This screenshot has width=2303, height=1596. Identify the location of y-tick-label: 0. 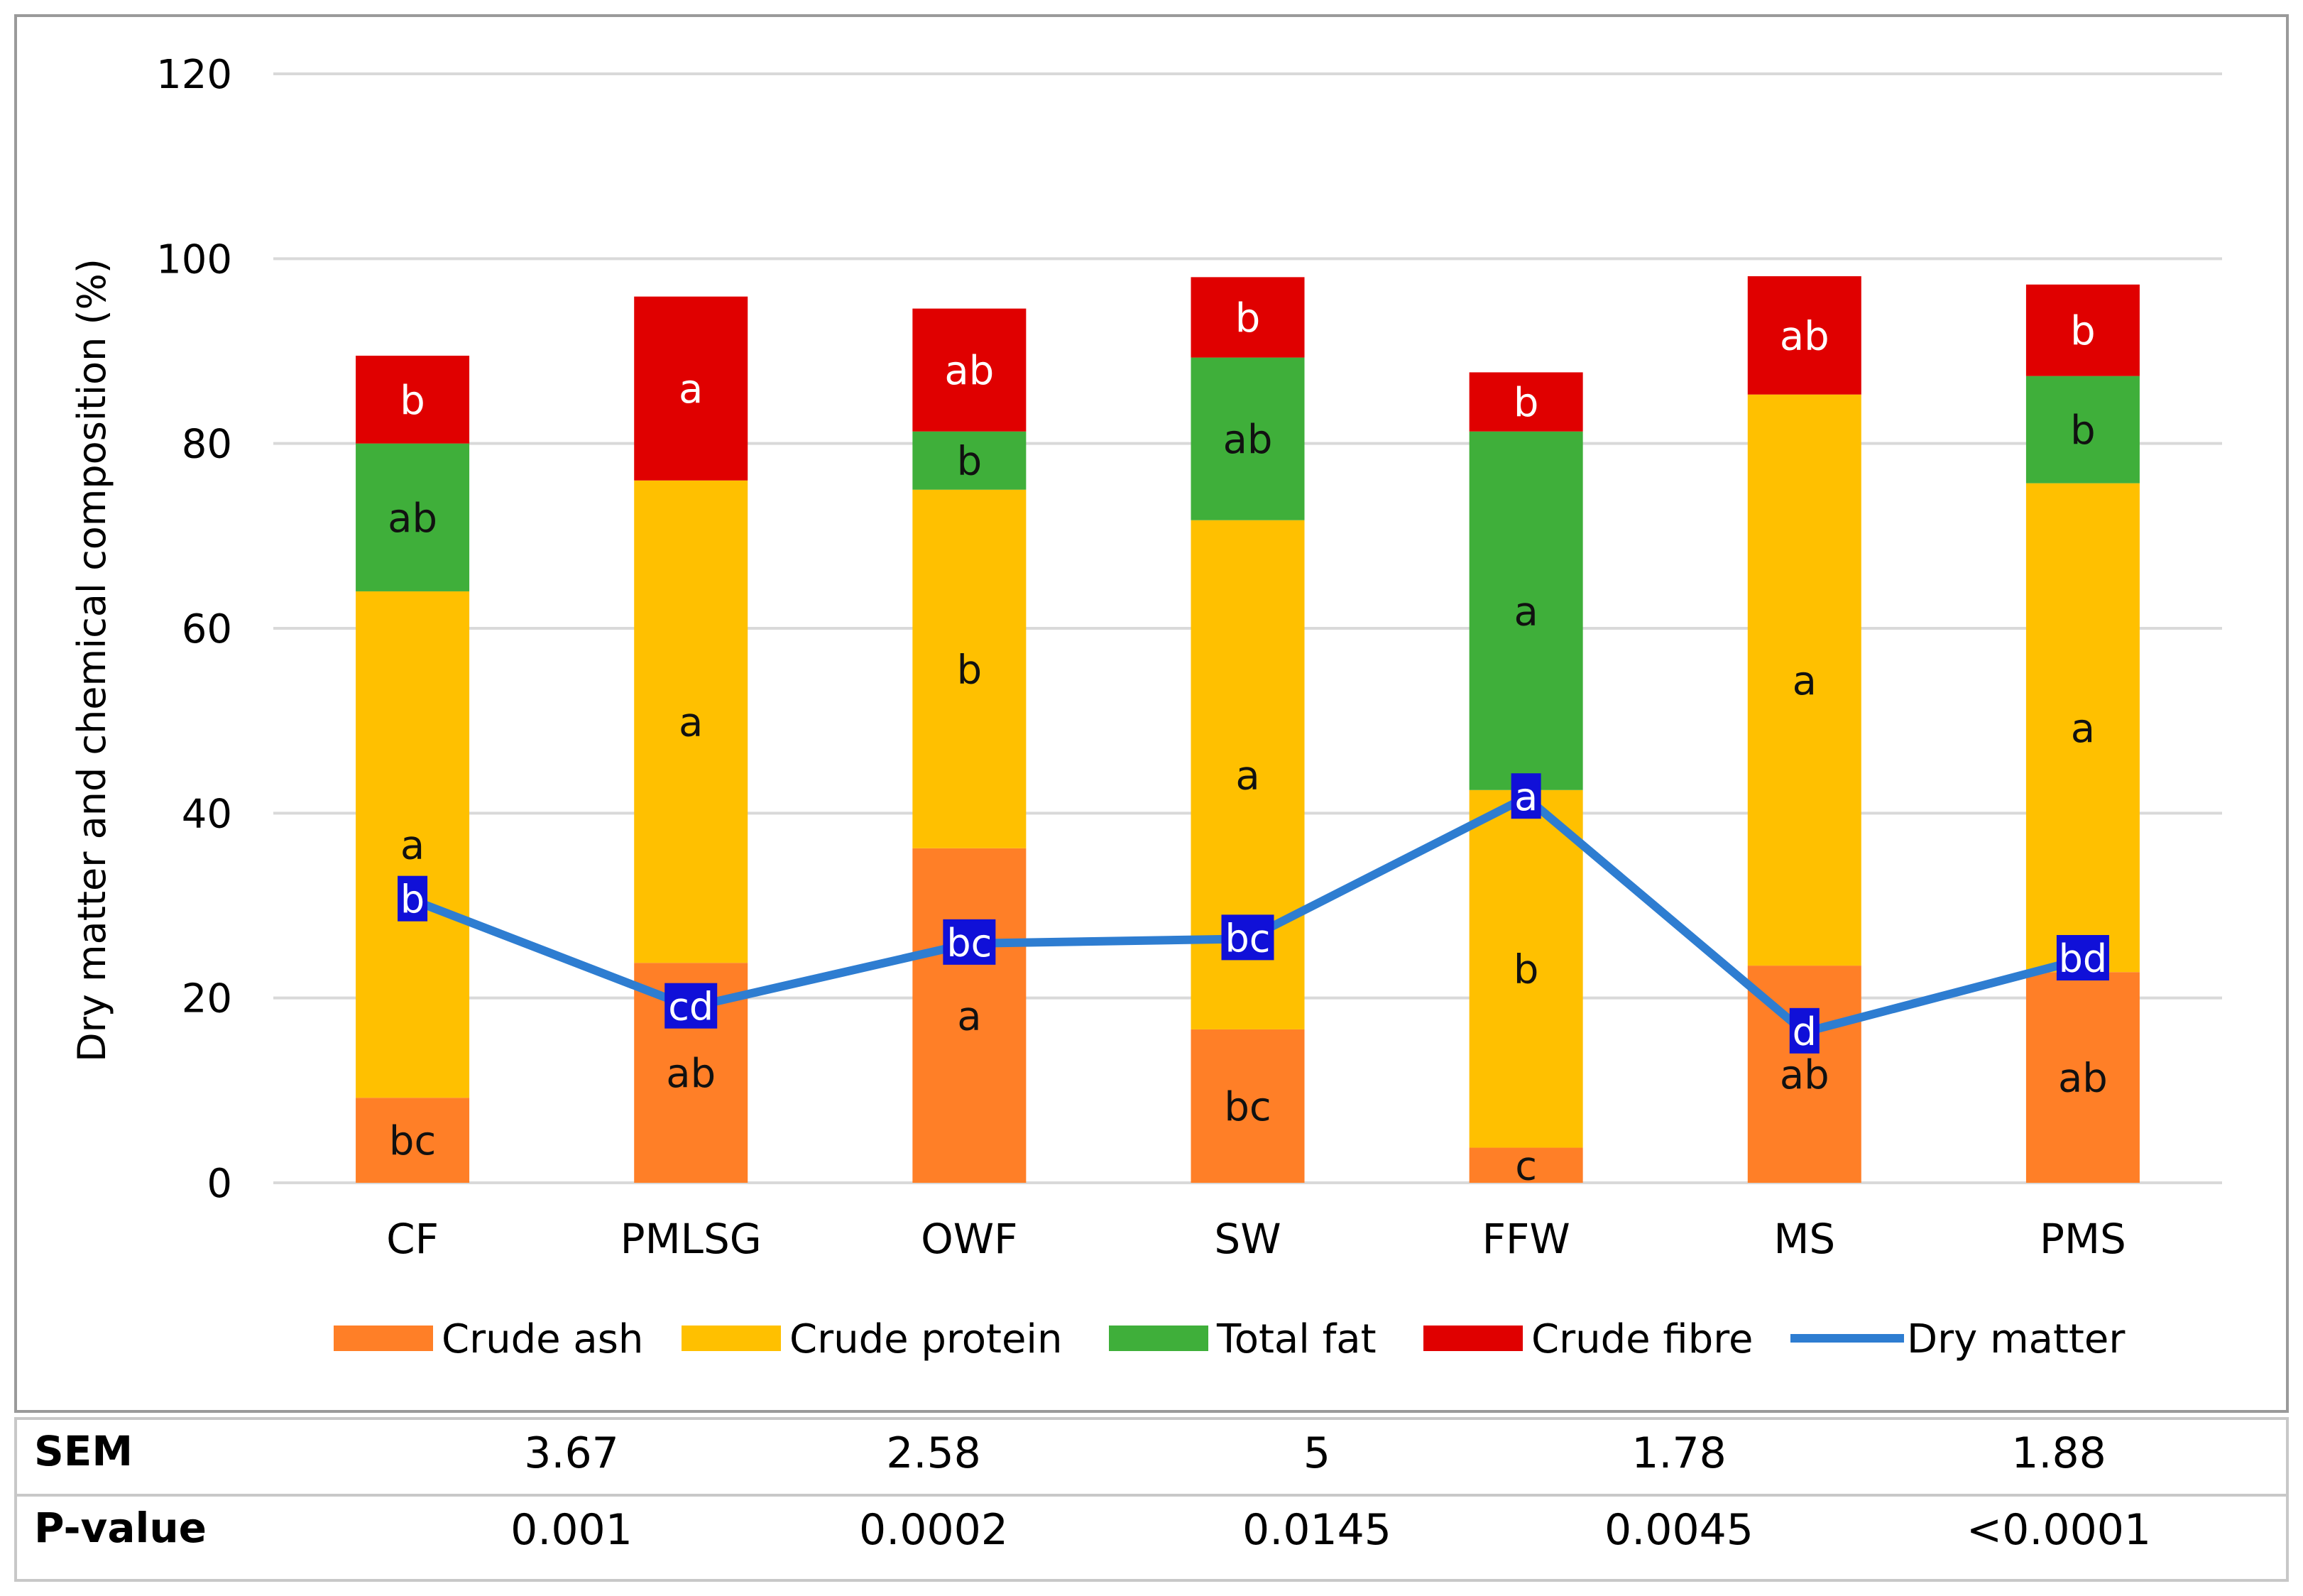
(219, 1184).